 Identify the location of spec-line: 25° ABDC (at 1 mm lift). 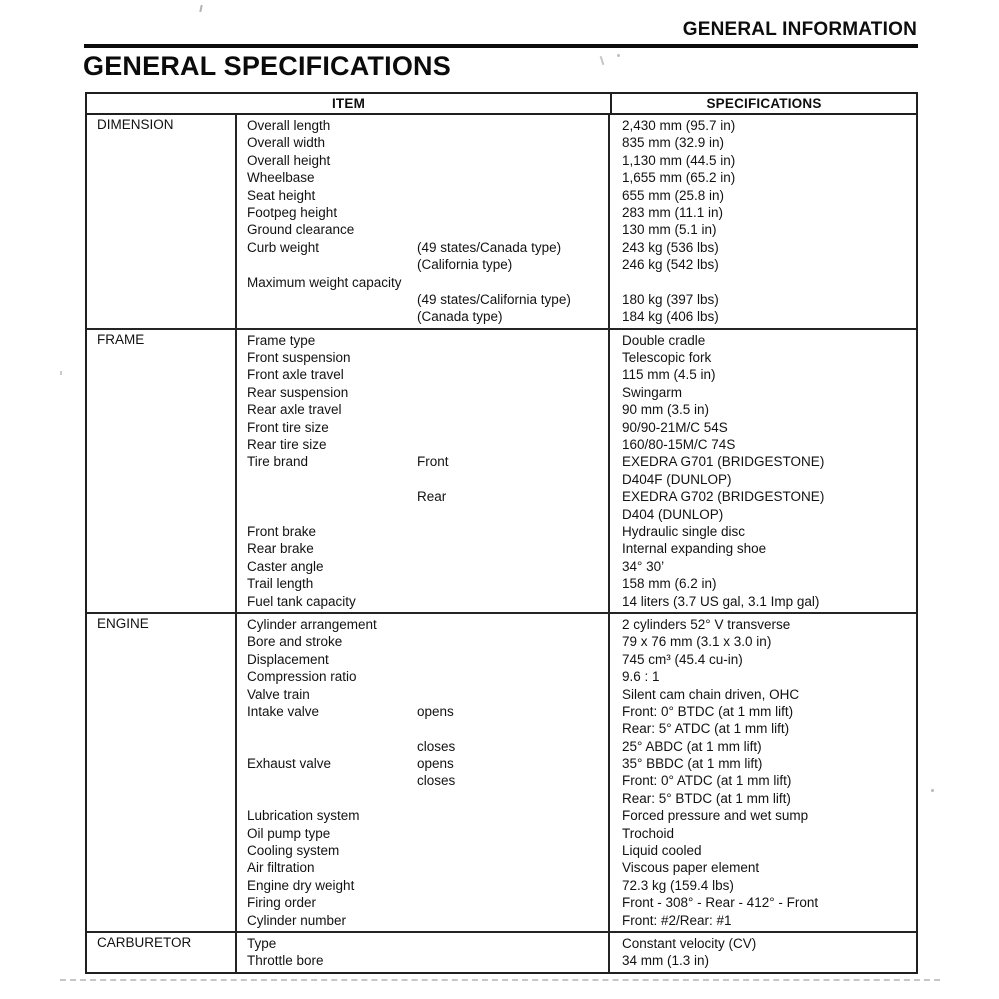
(692, 746).